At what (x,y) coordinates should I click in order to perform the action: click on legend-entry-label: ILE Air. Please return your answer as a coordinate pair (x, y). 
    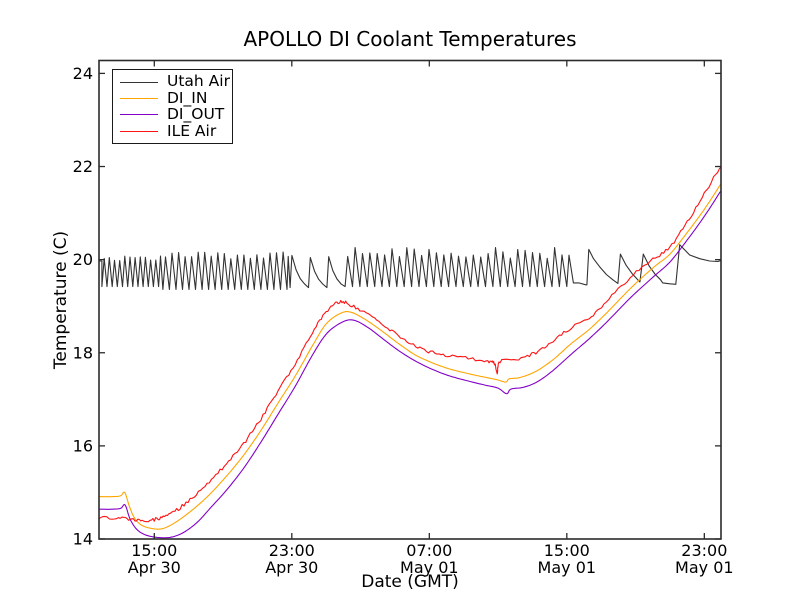
    Looking at the image, I should click on (192, 130).